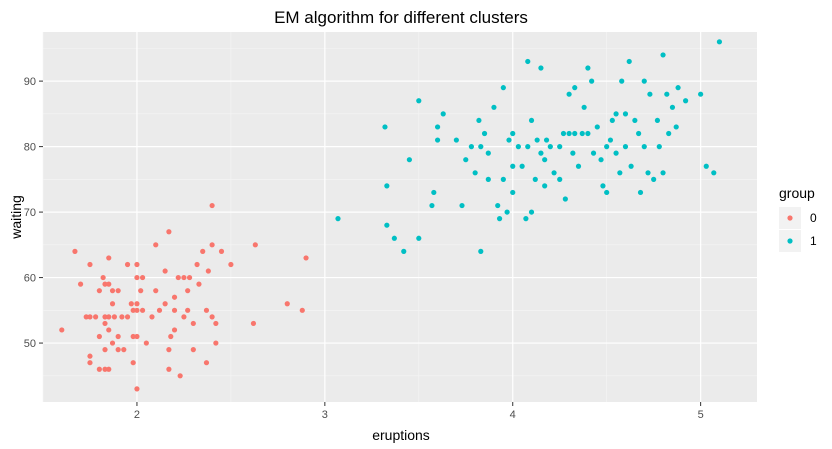  I want to click on x-tick-label: 4, so click(513, 415).